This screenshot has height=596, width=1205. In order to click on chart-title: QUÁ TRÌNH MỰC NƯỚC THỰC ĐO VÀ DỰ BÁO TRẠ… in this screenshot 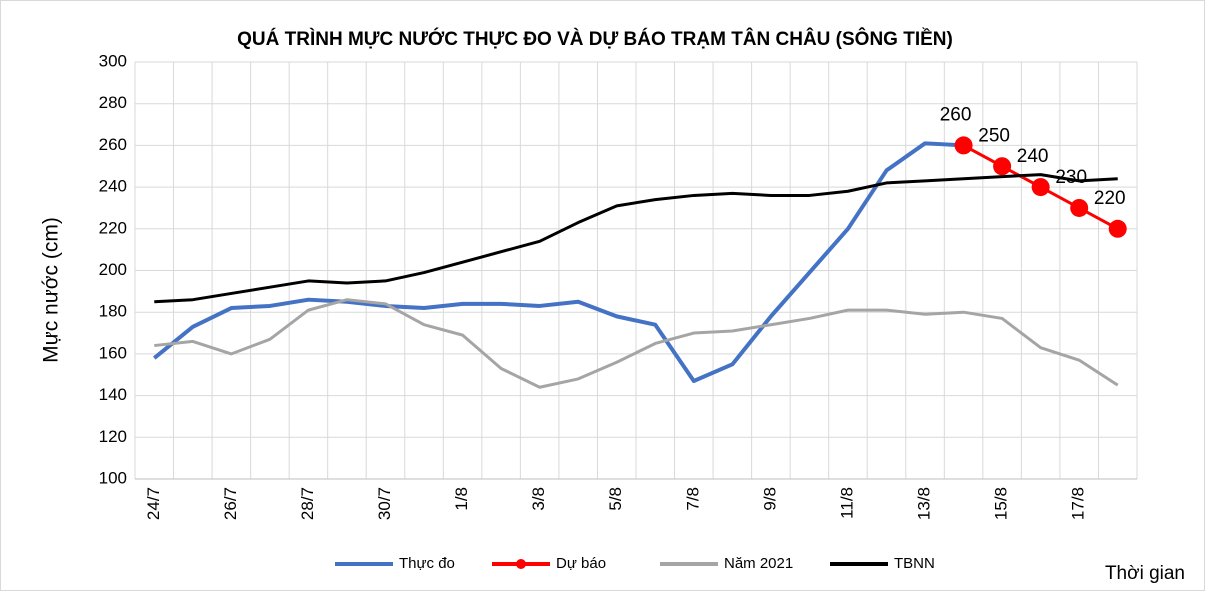, I will do `click(595, 39)`.